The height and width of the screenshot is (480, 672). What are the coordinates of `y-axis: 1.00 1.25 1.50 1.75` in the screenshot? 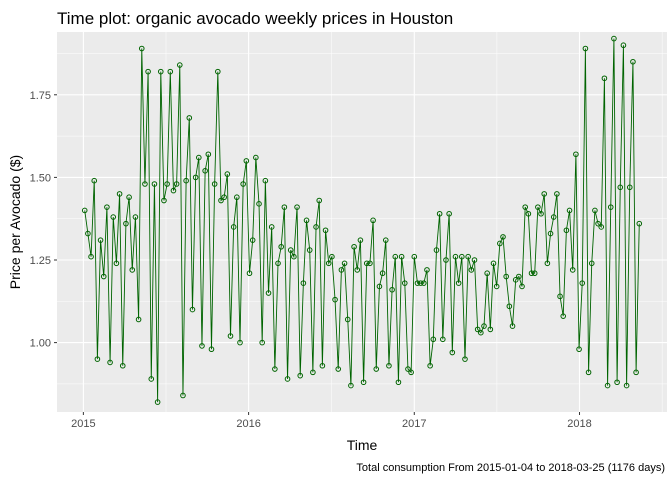 It's located at (43, 220).